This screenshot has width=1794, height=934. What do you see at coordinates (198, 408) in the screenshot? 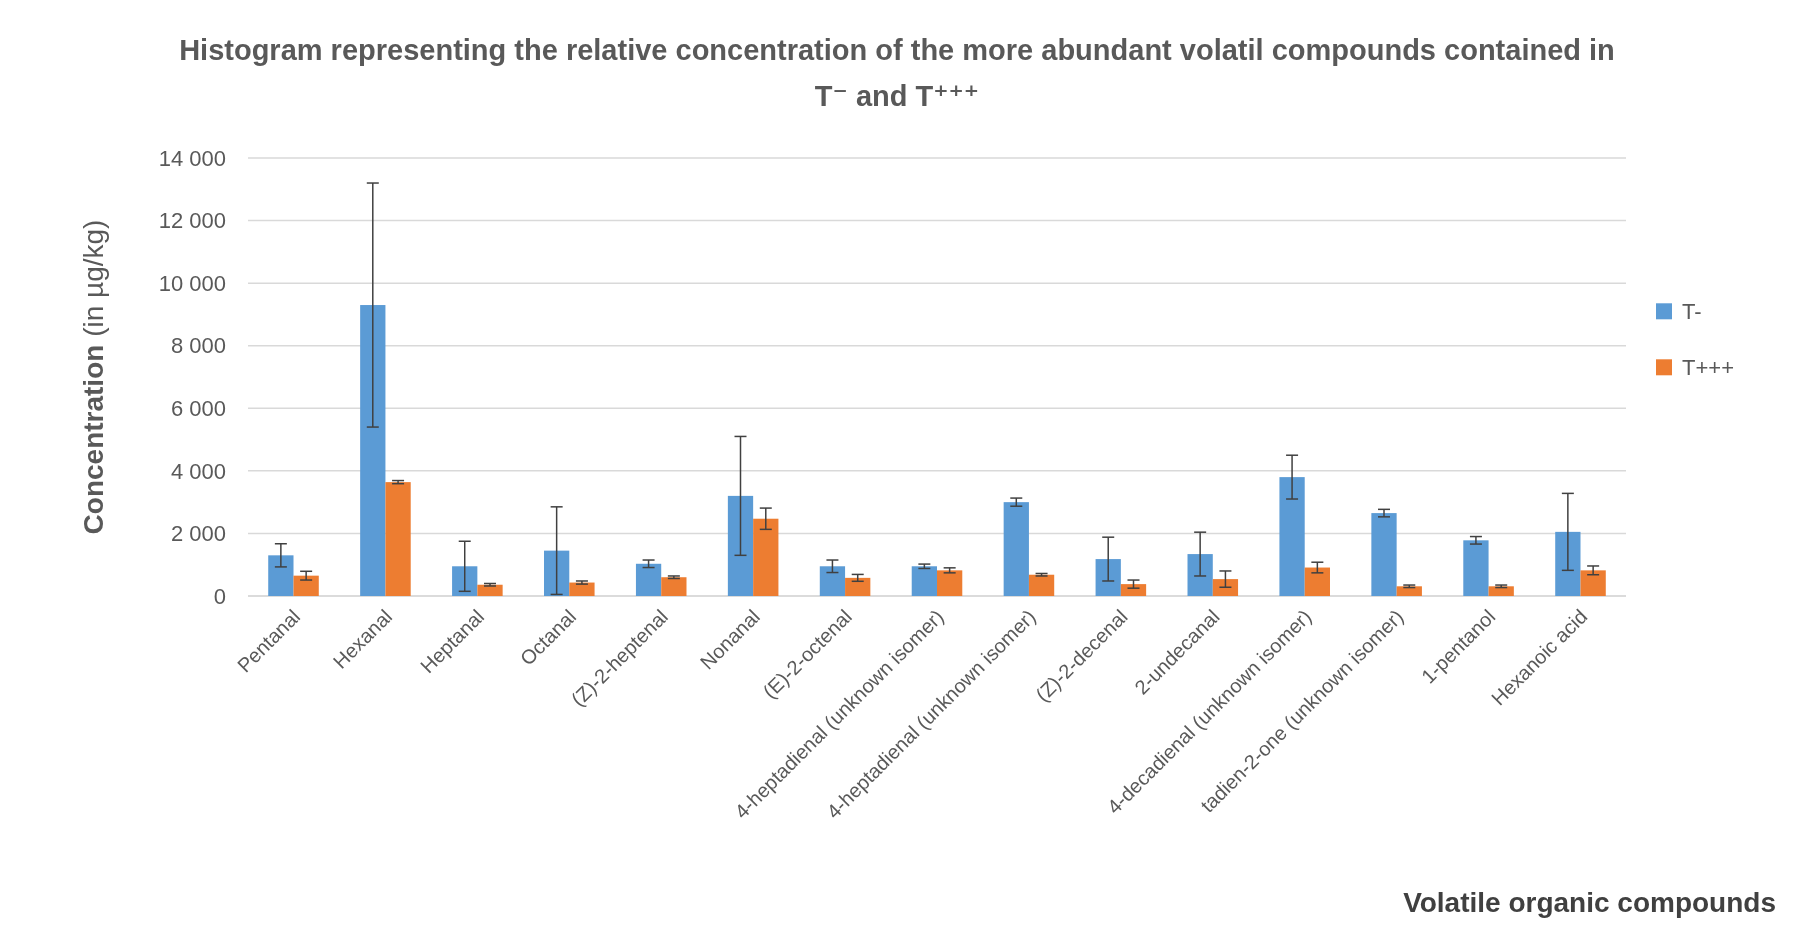
I see `y-tick-label: 6 000` at bounding box center [198, 408].